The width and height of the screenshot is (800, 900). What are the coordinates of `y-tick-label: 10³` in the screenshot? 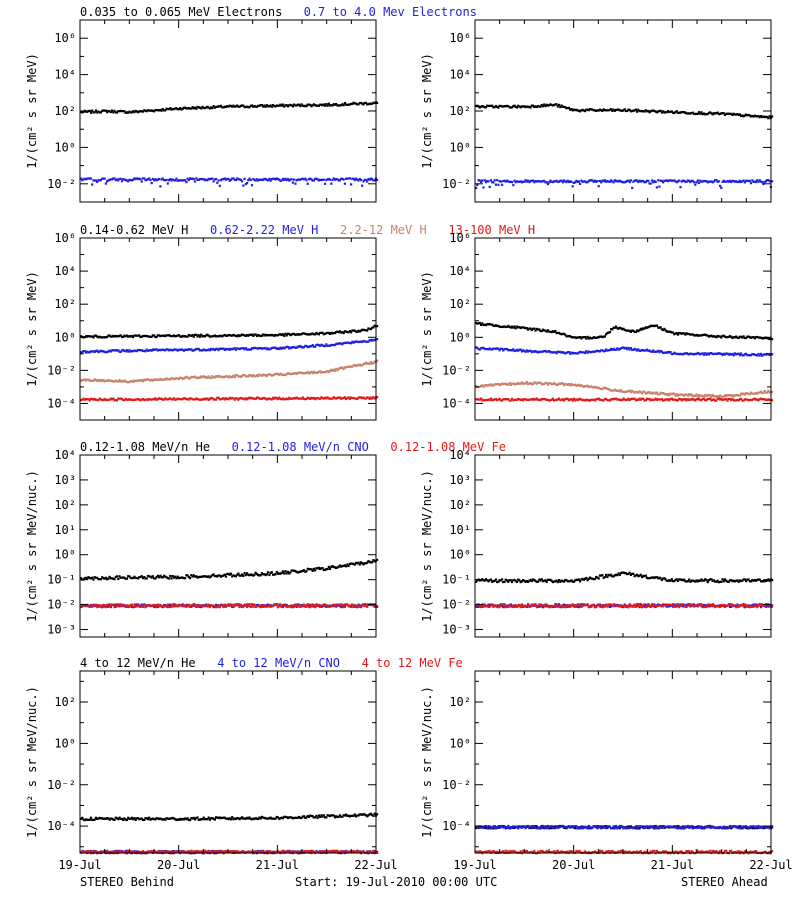 It's located at (65, 480).